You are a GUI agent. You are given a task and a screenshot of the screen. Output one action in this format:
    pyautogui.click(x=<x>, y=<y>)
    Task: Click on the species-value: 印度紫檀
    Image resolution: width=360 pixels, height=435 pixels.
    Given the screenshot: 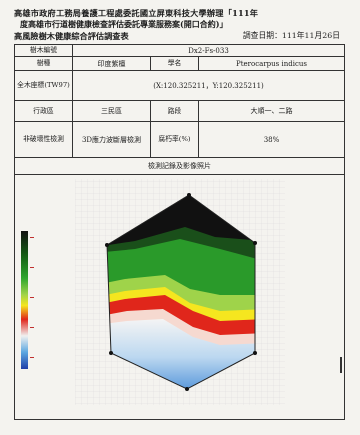 What is the action you would take?
    pyautogui.click(x=111, y=63)
    